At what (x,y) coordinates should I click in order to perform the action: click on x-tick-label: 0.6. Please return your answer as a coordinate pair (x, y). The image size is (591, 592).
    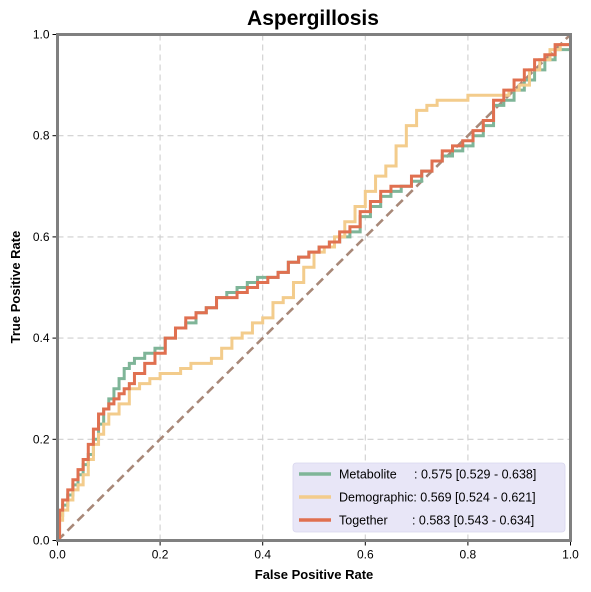
    Looking at the image, I should click on (365, 555).